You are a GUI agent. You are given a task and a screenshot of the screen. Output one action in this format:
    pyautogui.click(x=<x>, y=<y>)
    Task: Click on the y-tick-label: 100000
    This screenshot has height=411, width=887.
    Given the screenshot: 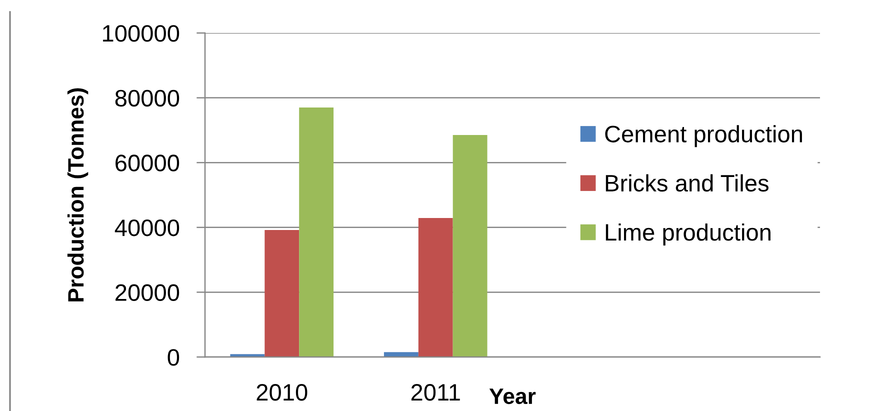 What is the action you would take?
    pyautogui.click(x=141, y=33)
    